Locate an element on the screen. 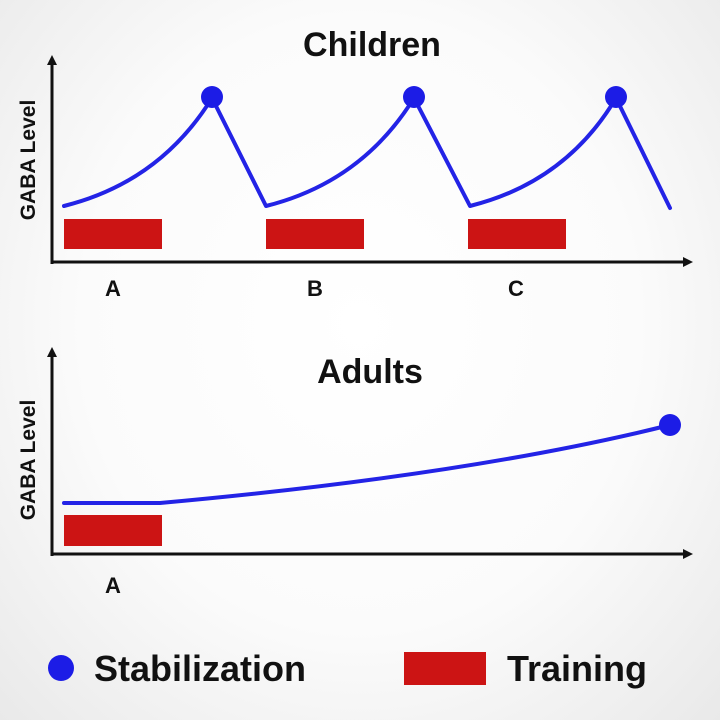  legend-training-label: Training is located at coordinates (577, 668).